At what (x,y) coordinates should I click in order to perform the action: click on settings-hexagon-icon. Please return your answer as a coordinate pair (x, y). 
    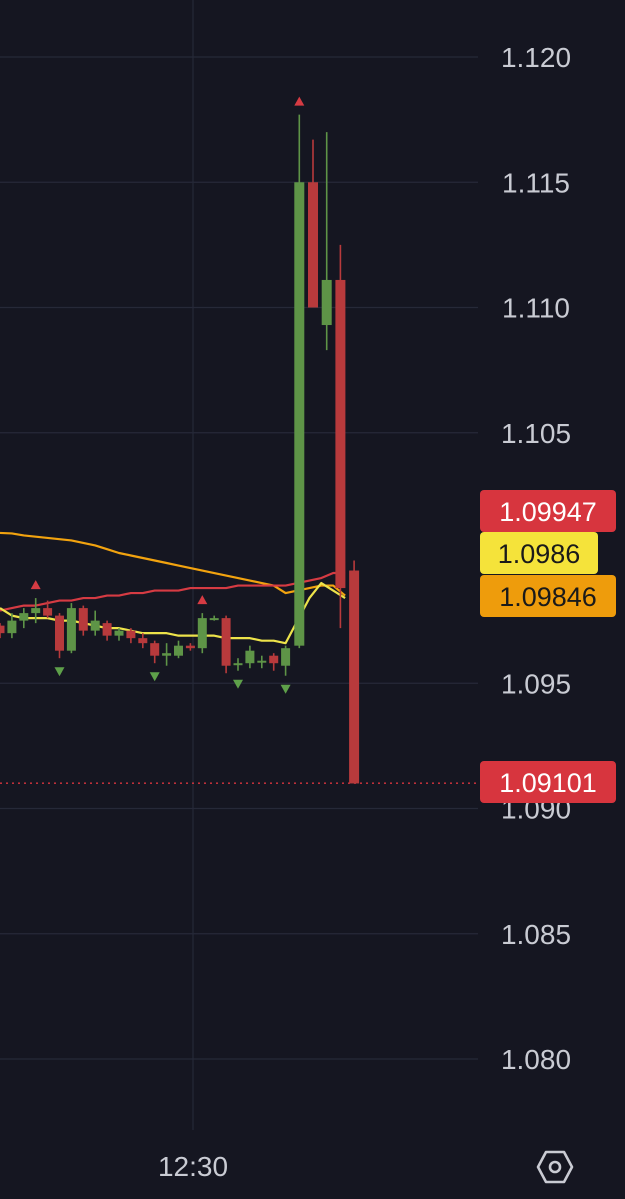
    Looking at the image, I should click on (555, 1167).